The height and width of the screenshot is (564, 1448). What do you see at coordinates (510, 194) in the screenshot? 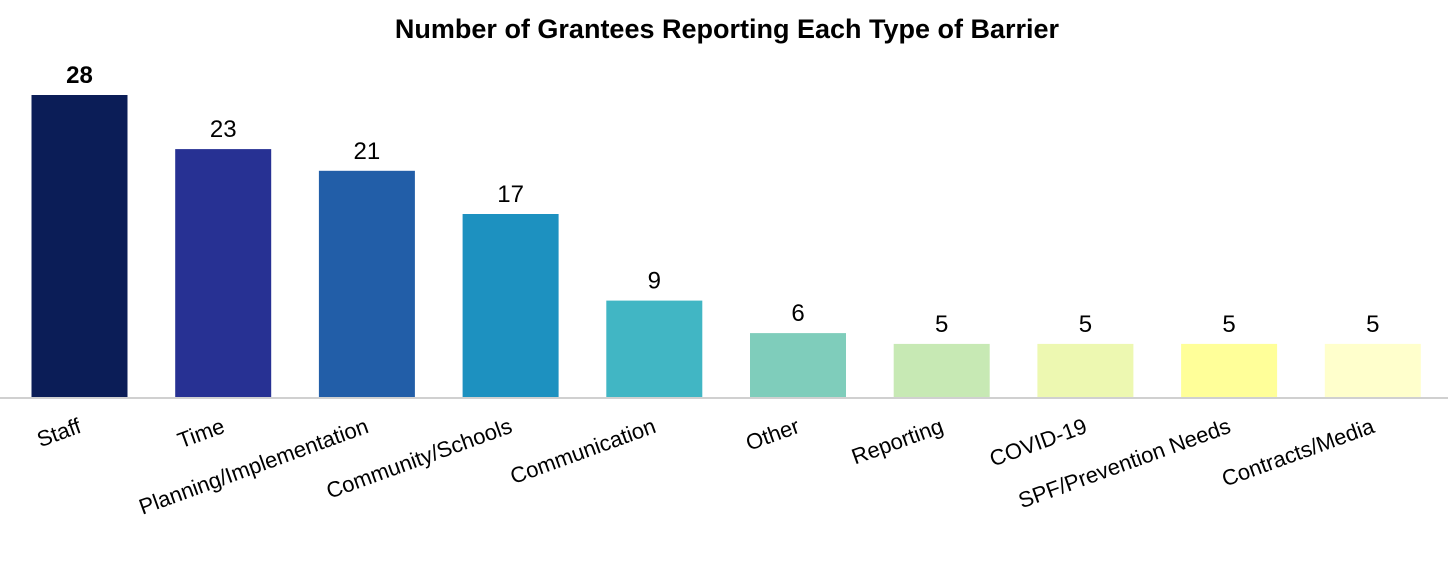
I see `value-label-3: 17` at bounding box center [510, 194].